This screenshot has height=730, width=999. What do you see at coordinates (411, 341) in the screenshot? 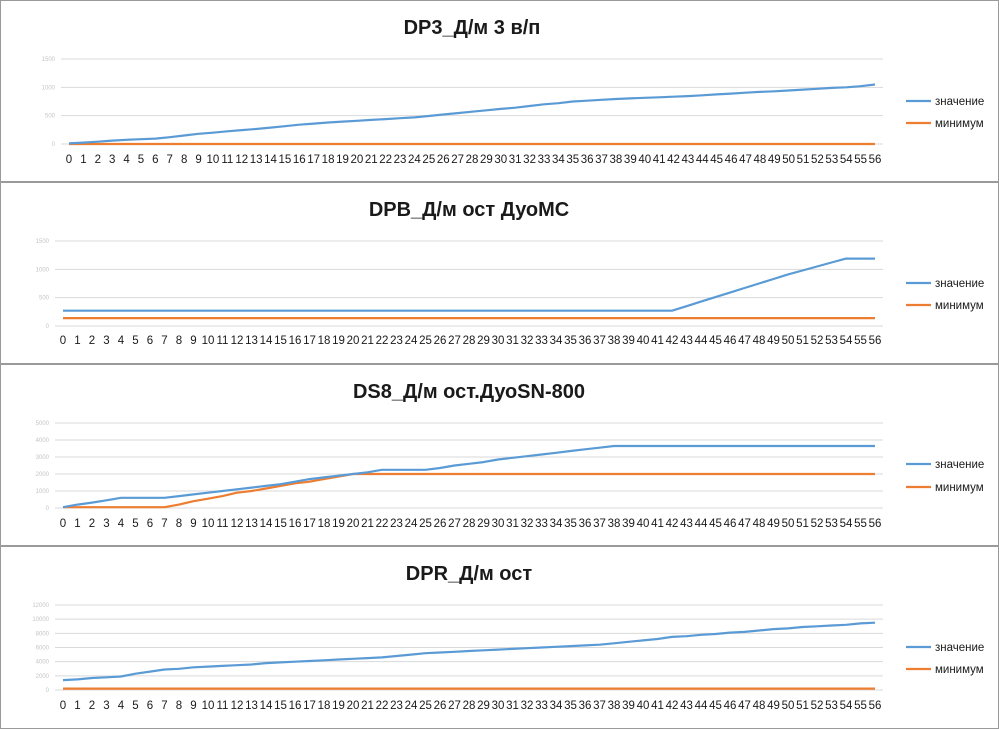
I see `x-tick-label: 24` at bounding box center [411, 341].